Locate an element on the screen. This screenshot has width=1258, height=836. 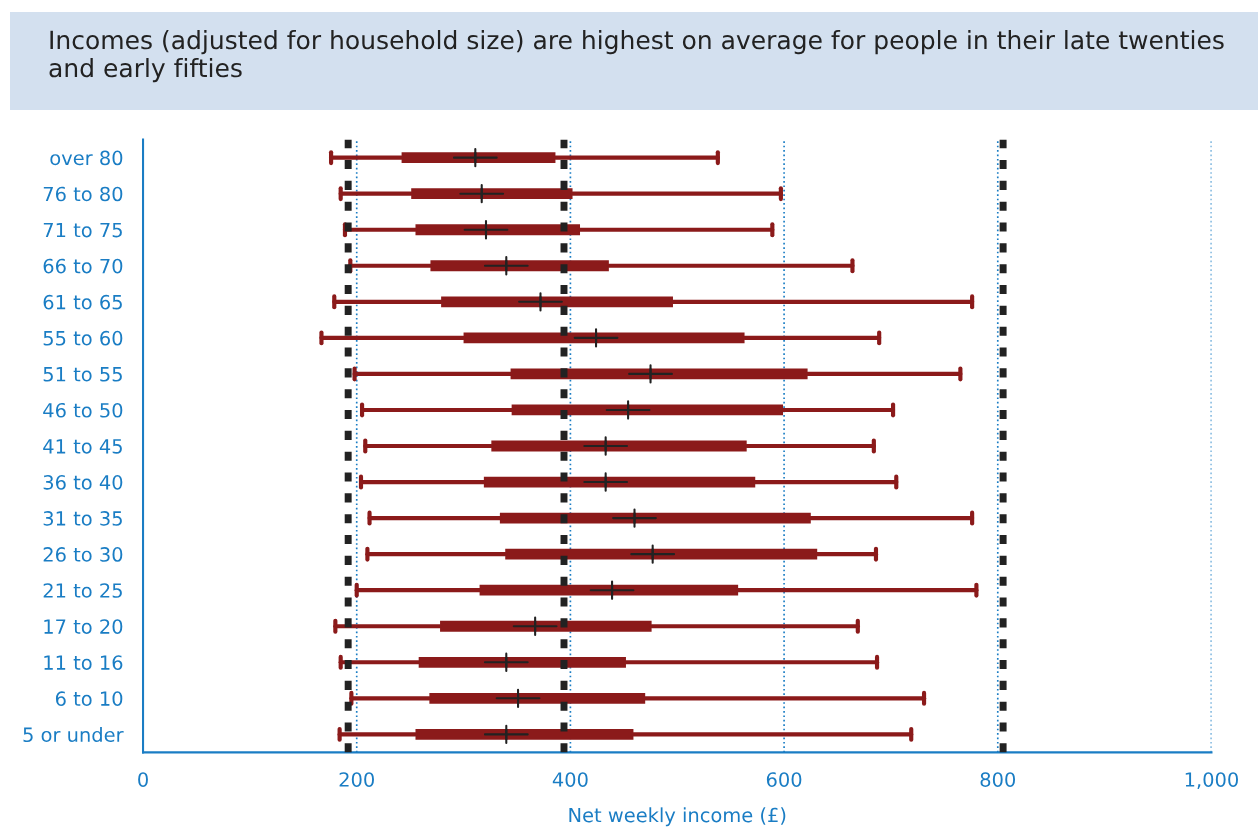
x-axis-title: Net weekly income (£) is located at coordinates (677, 817).